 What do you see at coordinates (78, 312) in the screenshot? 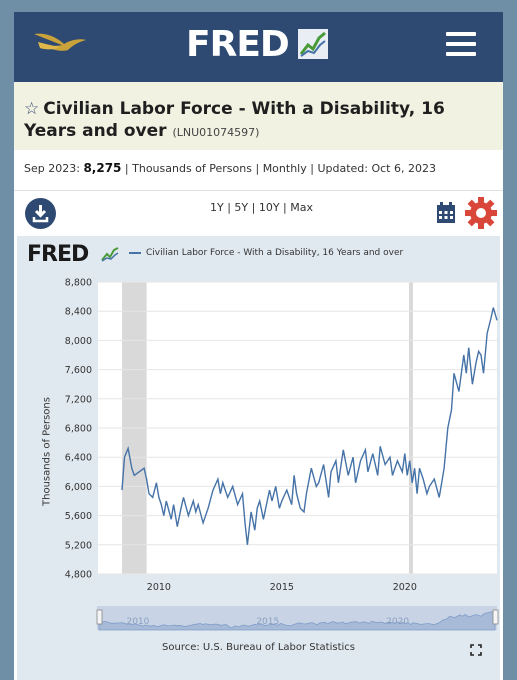
I see `y-tick-label: 8,400` at bounding box center [78, 312].